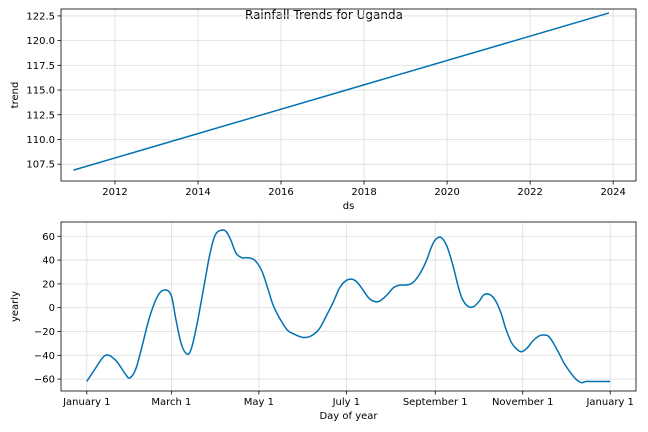 The width and height of the screenshot is (648, 432). What do you see at coordinates (40, 115) in the screenshot?
I see `trend-y-tick-label: 112.5` at bounding box center [40, 115].